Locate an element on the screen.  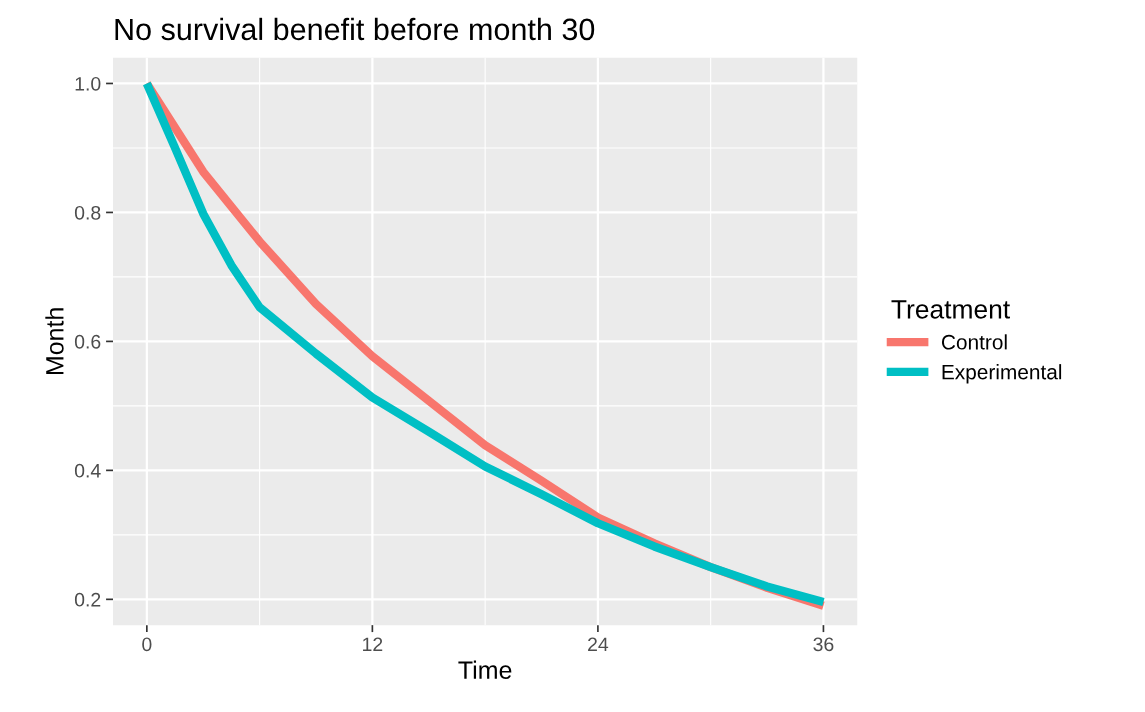
y-tick-label: 0.4 is located at coordinates (87, 470).